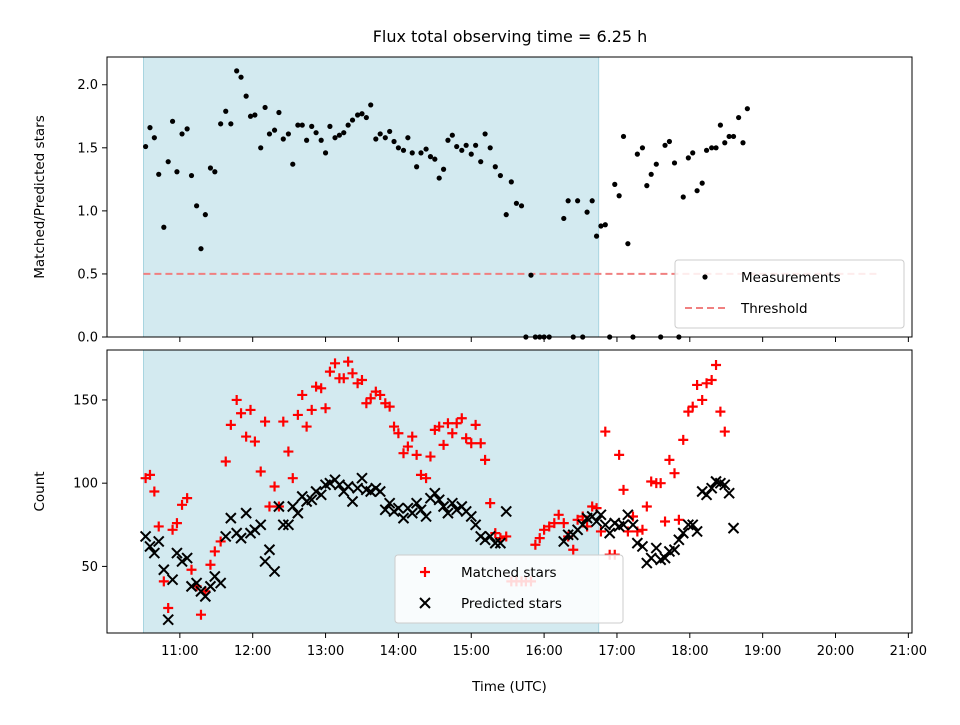 The width and height of the screenshot is (960, 725). What do you see at coordinates (85, 484) in the screenshot?
I see `y-tick-label: 100` at bounding box center [85, 484].